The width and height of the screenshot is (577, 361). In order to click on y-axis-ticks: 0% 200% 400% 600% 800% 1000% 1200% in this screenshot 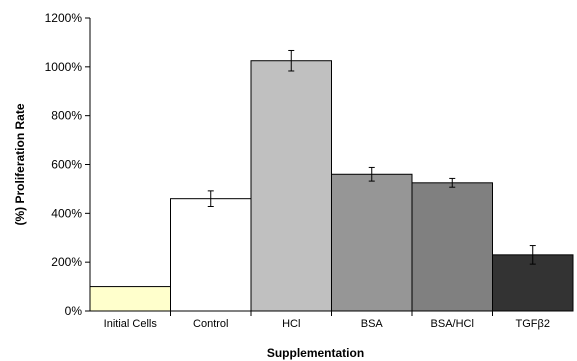, I will do `click(67, 164)`.